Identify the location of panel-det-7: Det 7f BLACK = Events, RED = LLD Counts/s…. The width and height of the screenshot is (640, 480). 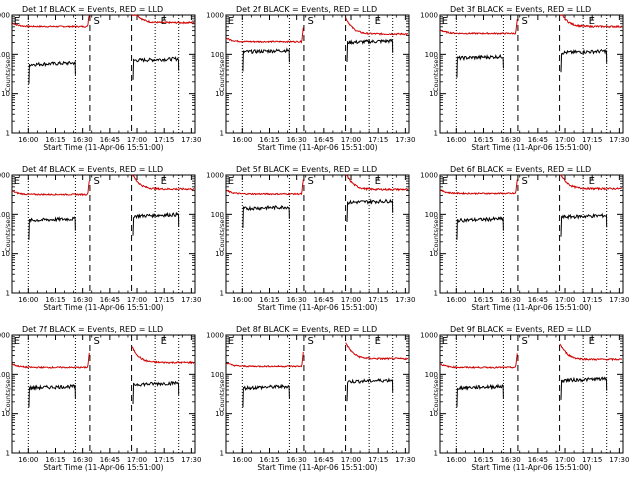
(100, 398).